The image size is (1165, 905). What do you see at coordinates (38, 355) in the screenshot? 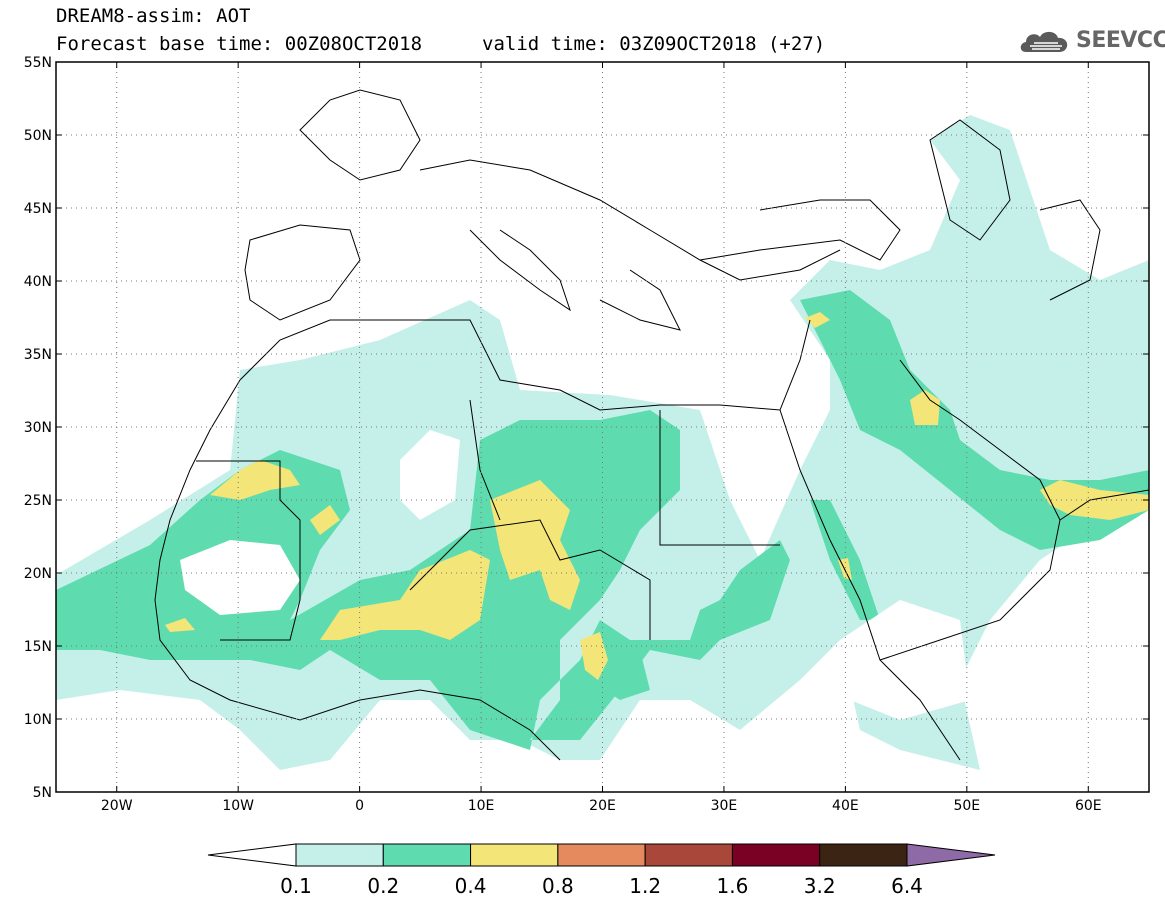
I see `lat-label: 35N` at bounding box center [38, 355].